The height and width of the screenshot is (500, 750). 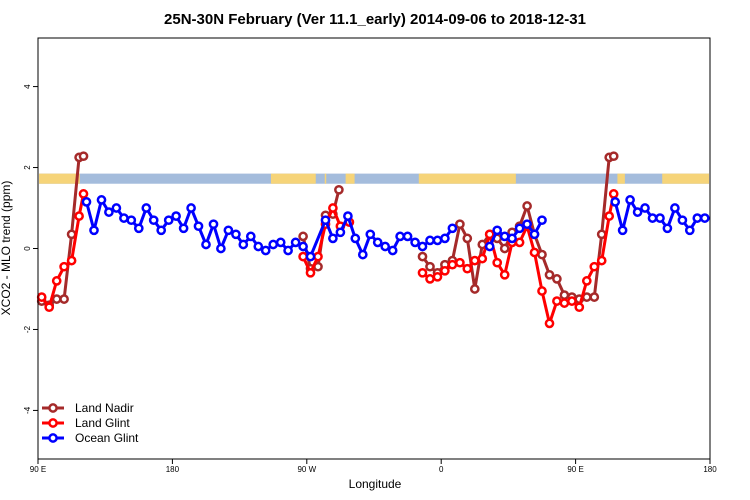 I want to click on legend-label-land-nadir: Land Nadir, so click(x=104, y=408).